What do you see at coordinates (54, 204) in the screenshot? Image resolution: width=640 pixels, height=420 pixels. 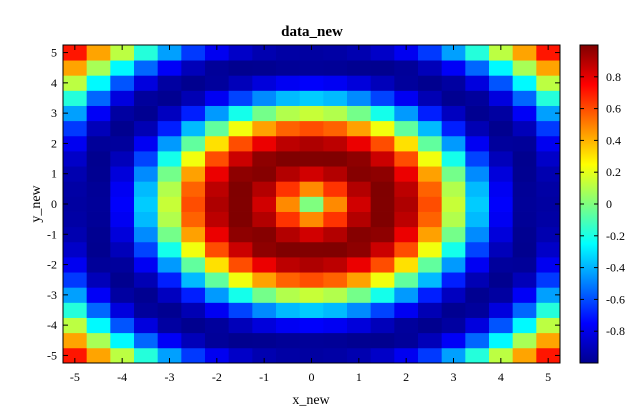 I see `y-tick-label: 0` at bounding box center [54, 204].